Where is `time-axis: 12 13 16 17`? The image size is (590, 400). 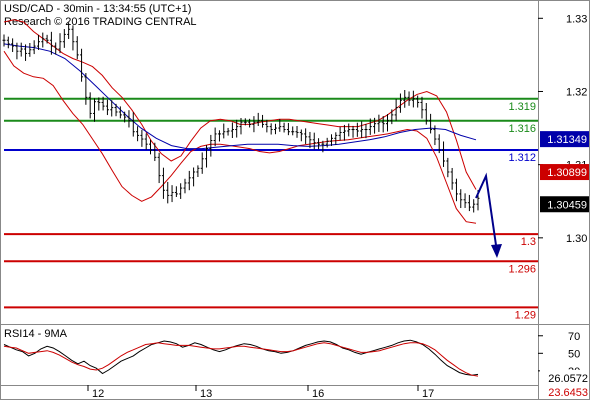 time-axis: 12 13 16 17 is located at coordinates (260, 392).